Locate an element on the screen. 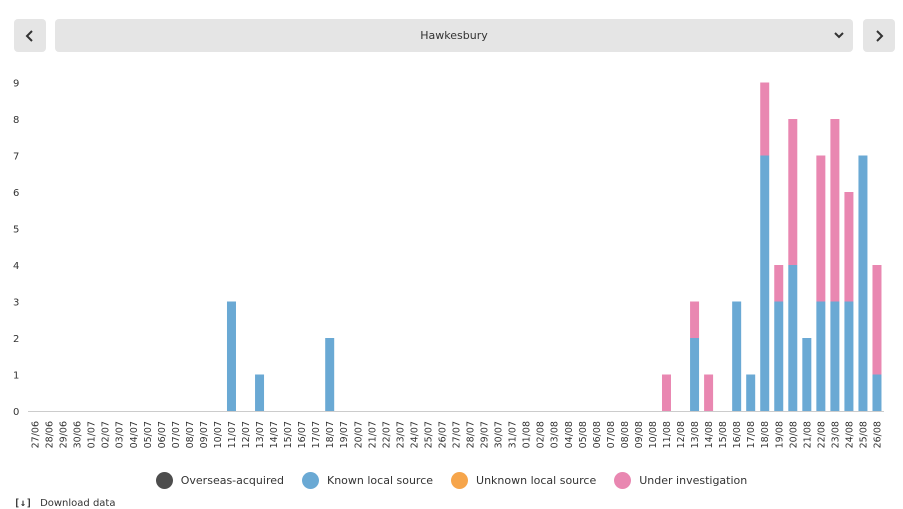 This screenshot has width=903, height=509. x-tick-label: 01/08 is located at coordinates (527, 434).